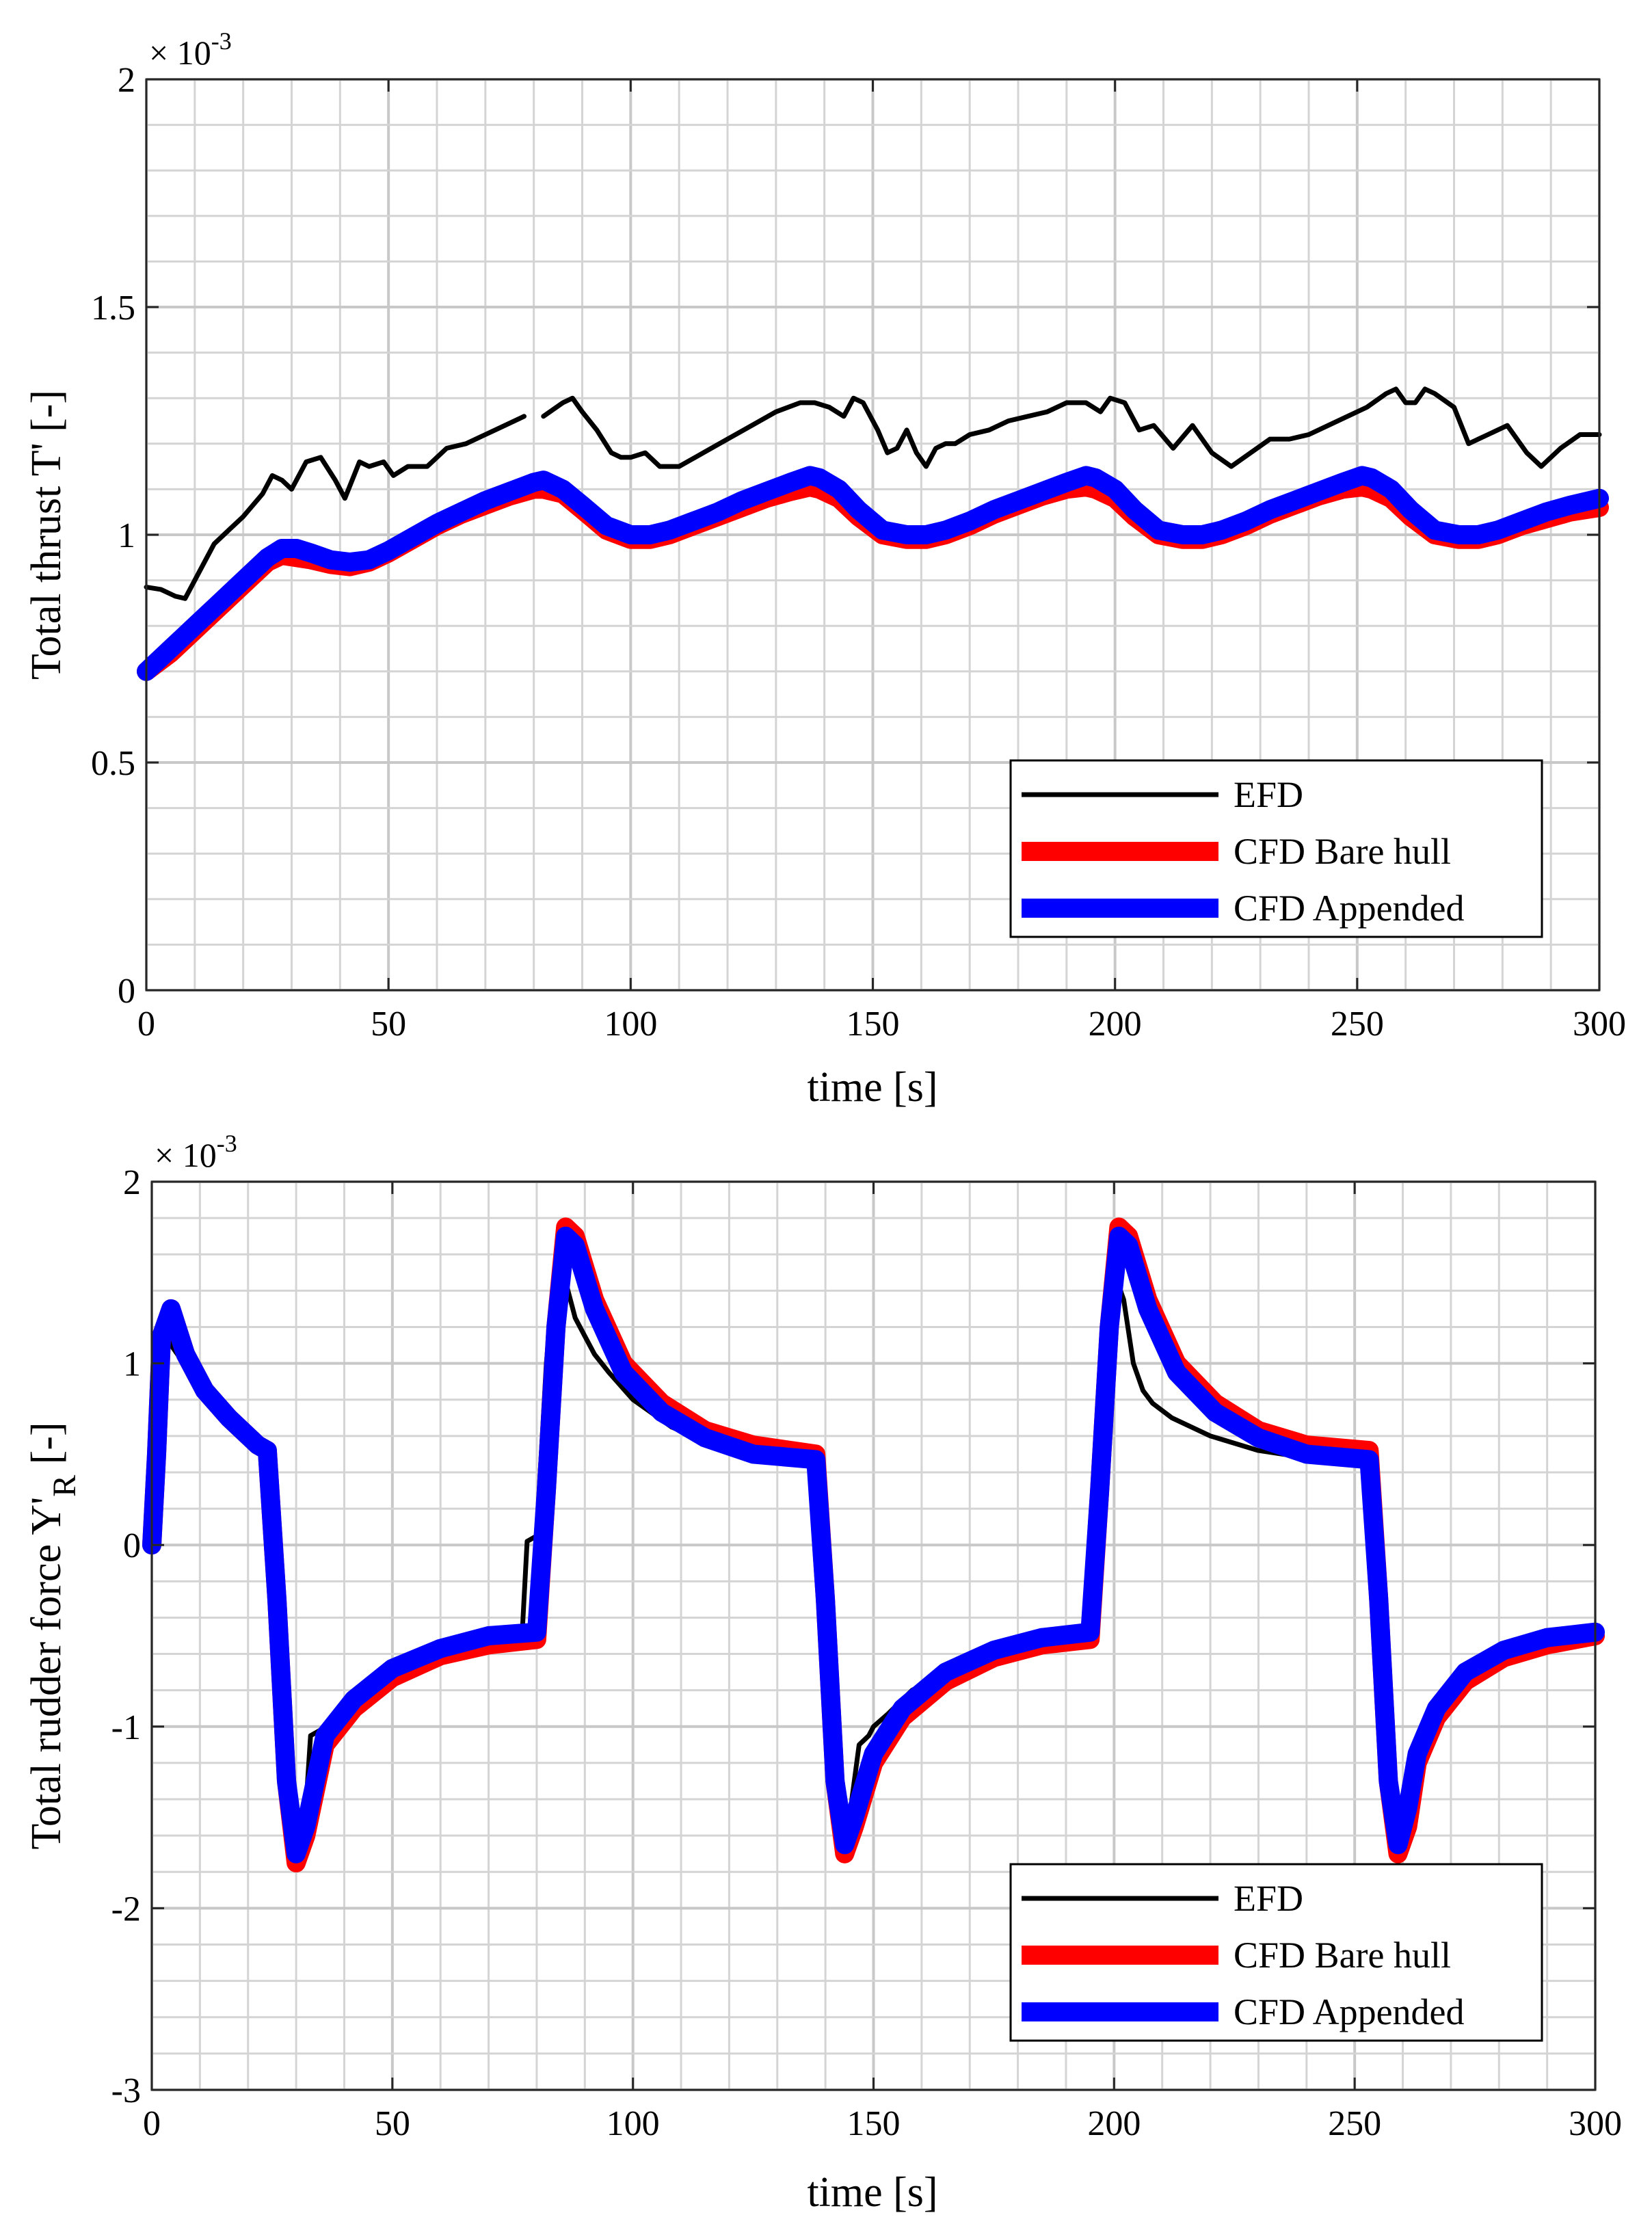 This screenshot has width=1652, height=2228. What do you see at coordinates (1342, 1956) in the screenshot?
I see `rudder-legend-label-bare-hull: CFD Bare hull` at bounding box center [1342, 1956].